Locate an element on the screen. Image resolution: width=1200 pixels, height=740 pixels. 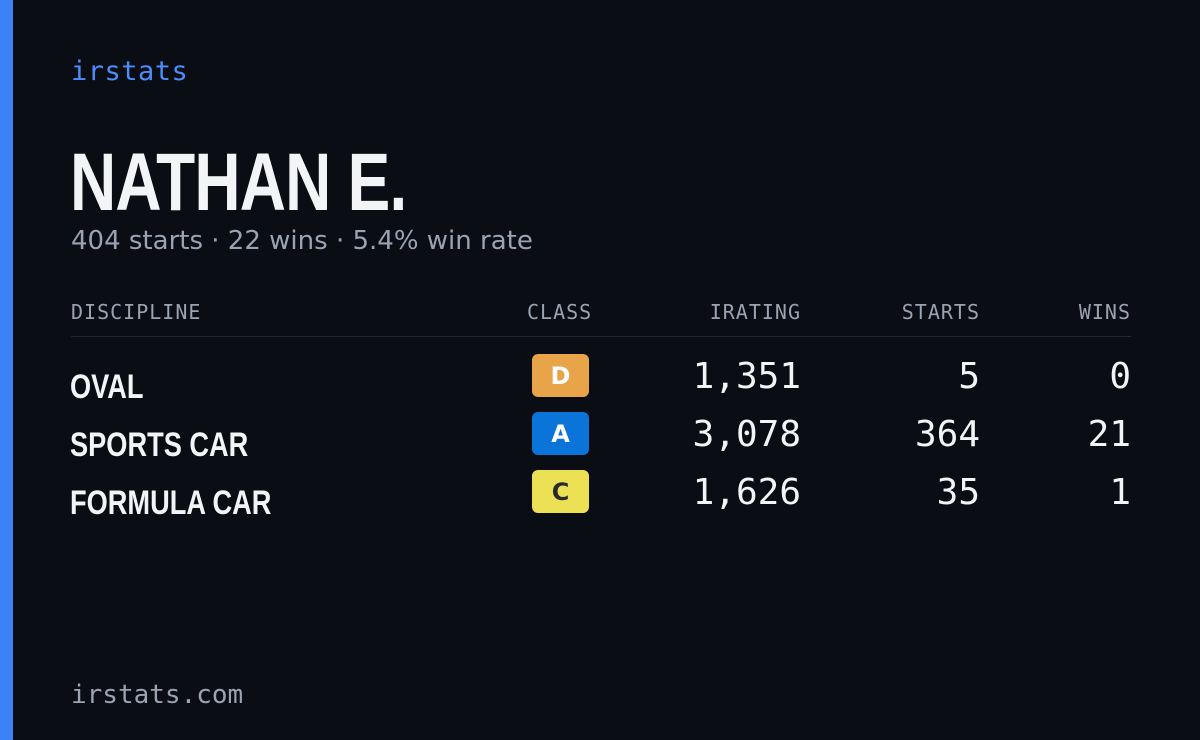
summary-starts: 404 starts is located at coordinates (137, 241).